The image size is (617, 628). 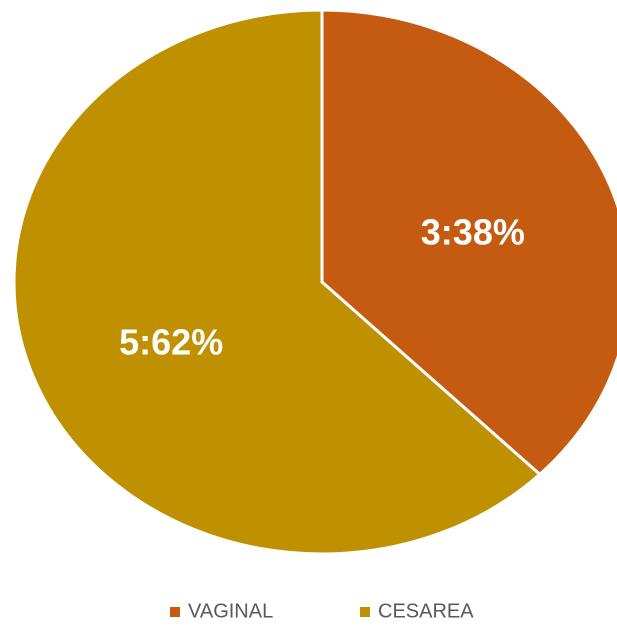 What do you see at coordinates (171, 342) in the screenshot?
I see `data-label: 5:62%` at bounding box center [171, 342].